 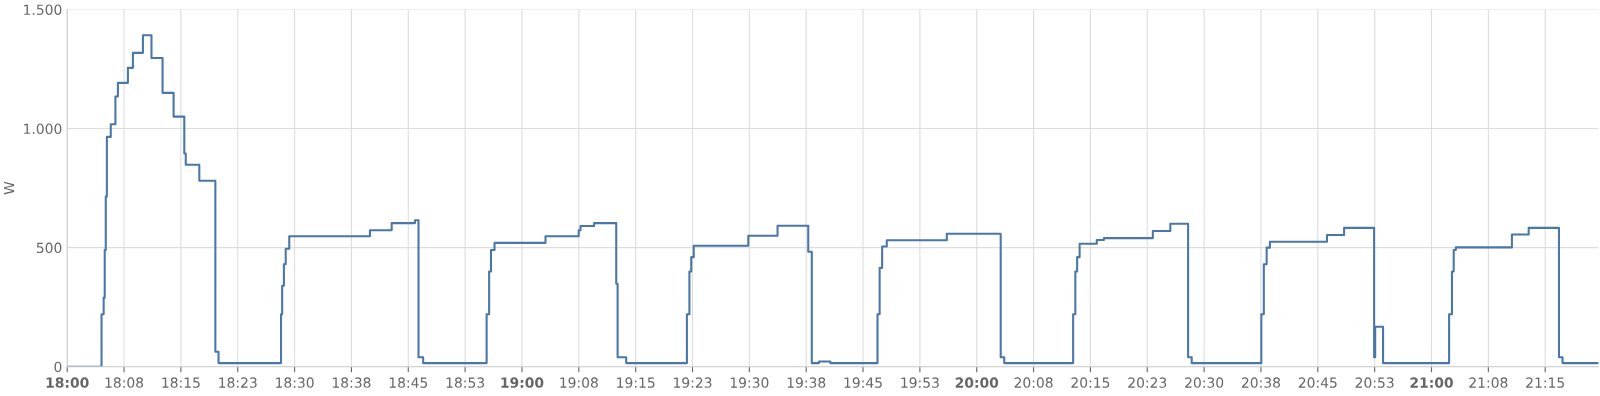 I want to click on x-tick-label: 18:23, so click(x=238, y=382).